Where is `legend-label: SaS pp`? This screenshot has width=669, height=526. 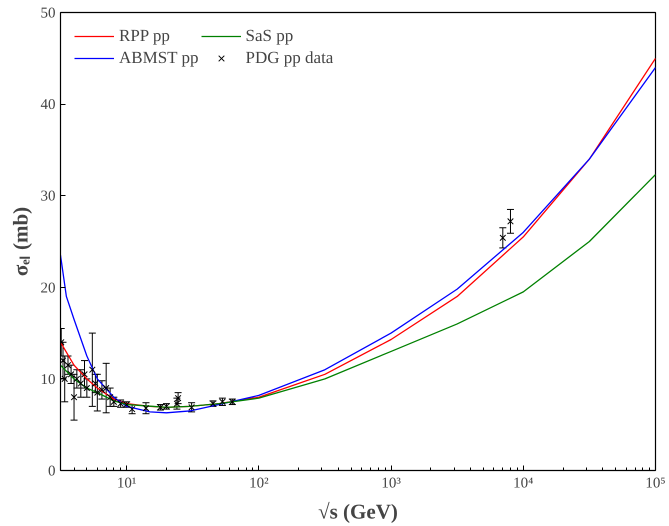
legend-label: SaS pp is located at coordinates (270, 36).